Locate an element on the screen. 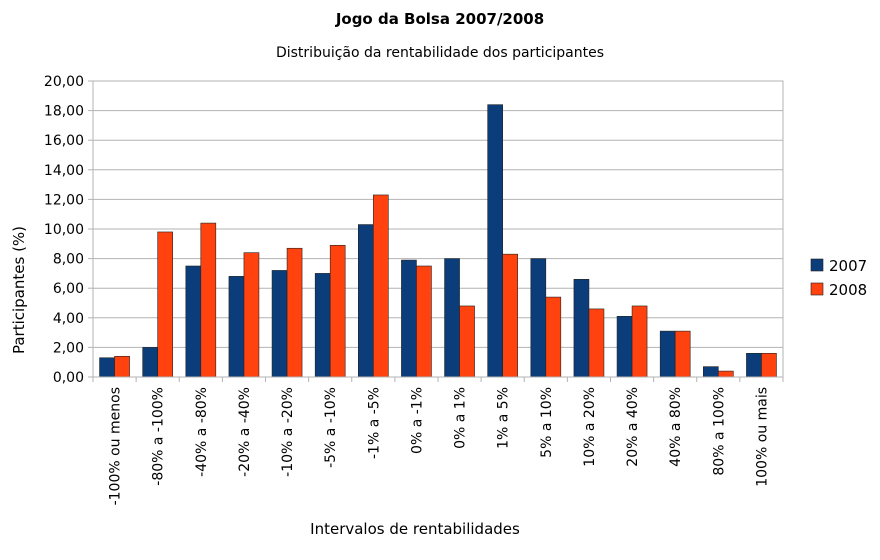 This screenshot has width=880, height=560. x-tick-label: 20% a 40% is located at coordinates (633, 427).